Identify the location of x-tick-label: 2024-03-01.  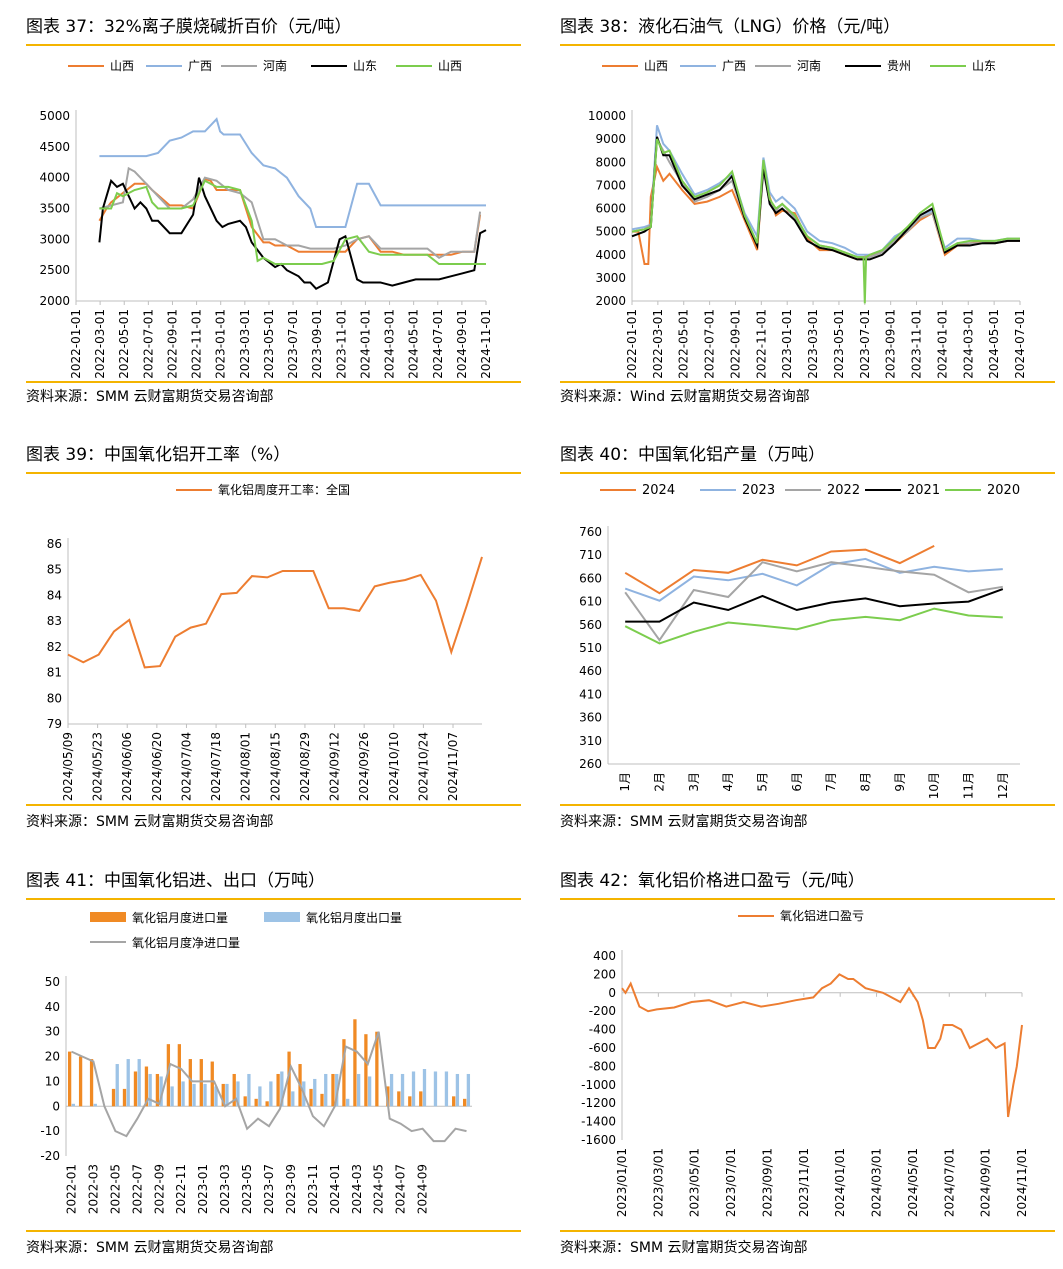
(968, 344).